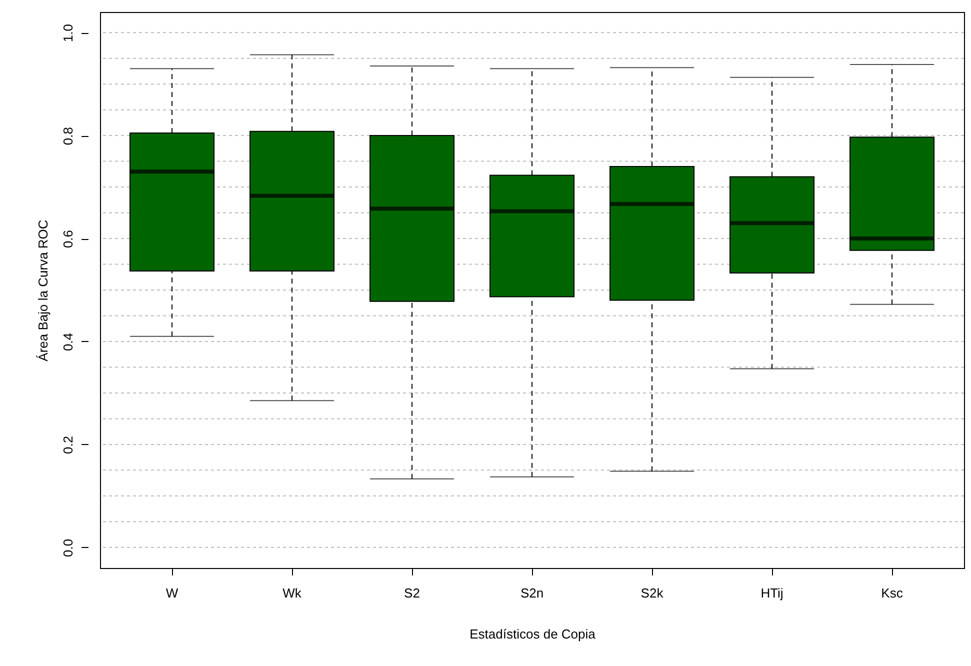 The image size is (971, 666). Describe the element at coordinates (68, 547) in the screenshot. I see `y-tick-label: 0.0` at that location.